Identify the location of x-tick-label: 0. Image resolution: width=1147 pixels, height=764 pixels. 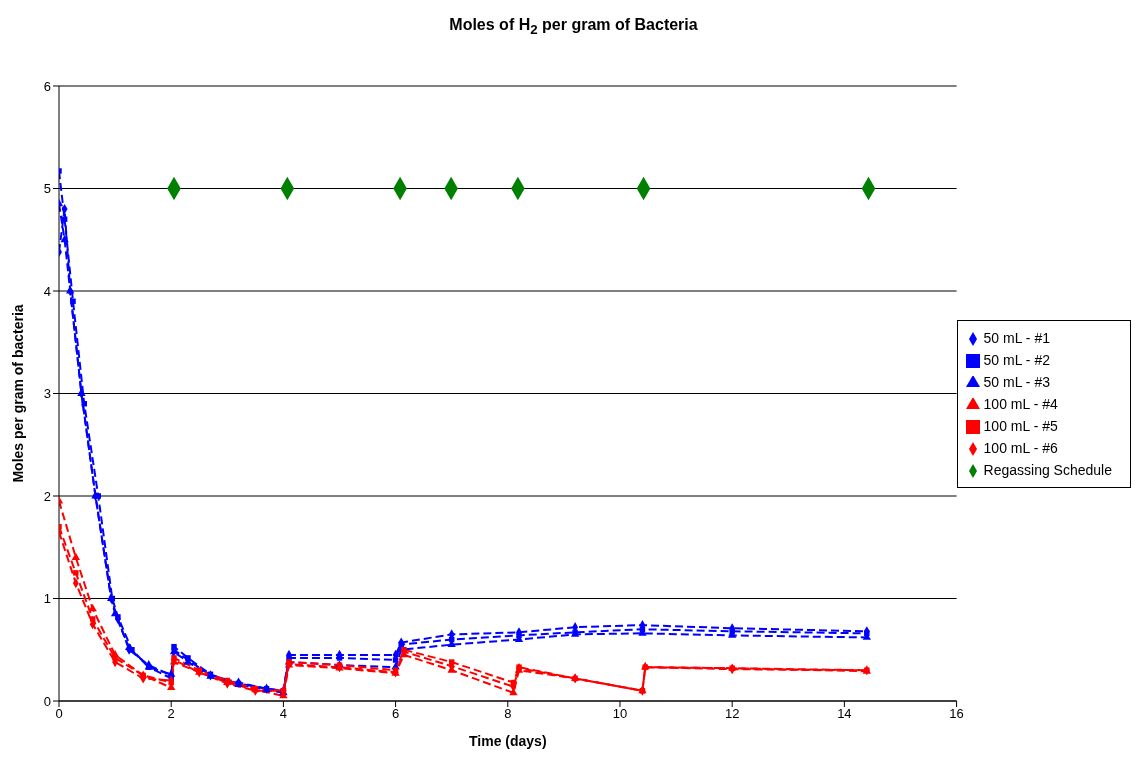
(59, 714).